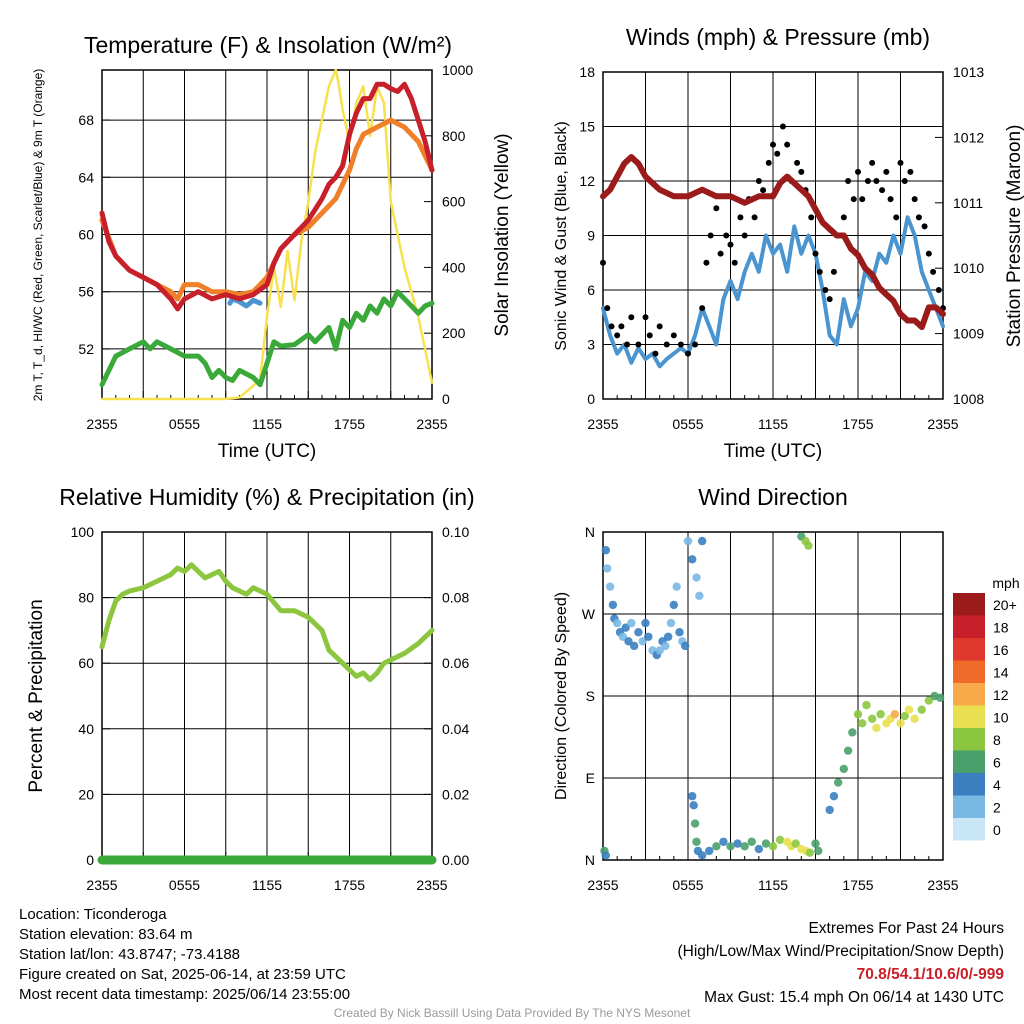 The width and height of the screenshot is (1024, 1024). What do you see at coordinates (997, 785) in the screenshot?
I see `colorbar-label: 4` at bounding box center [997, 785].